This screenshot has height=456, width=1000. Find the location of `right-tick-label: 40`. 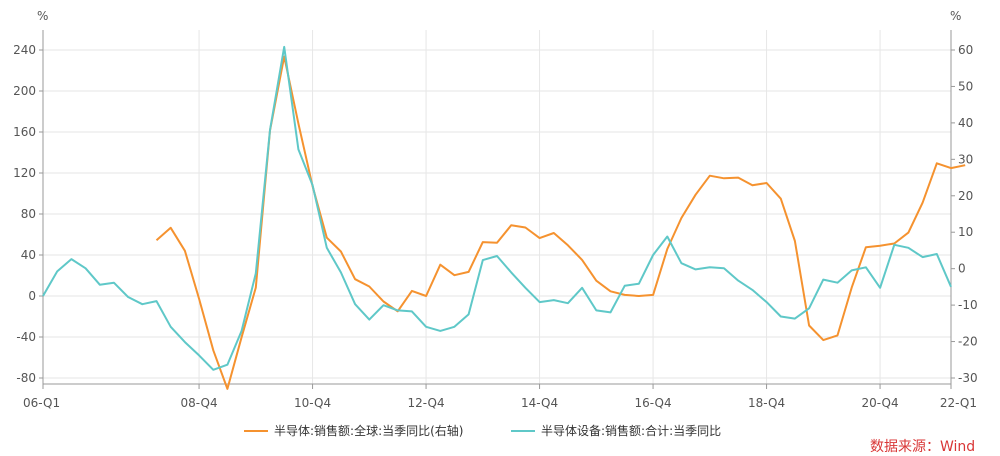

right-tick-label: 40 is located at coordinates (965, 123).